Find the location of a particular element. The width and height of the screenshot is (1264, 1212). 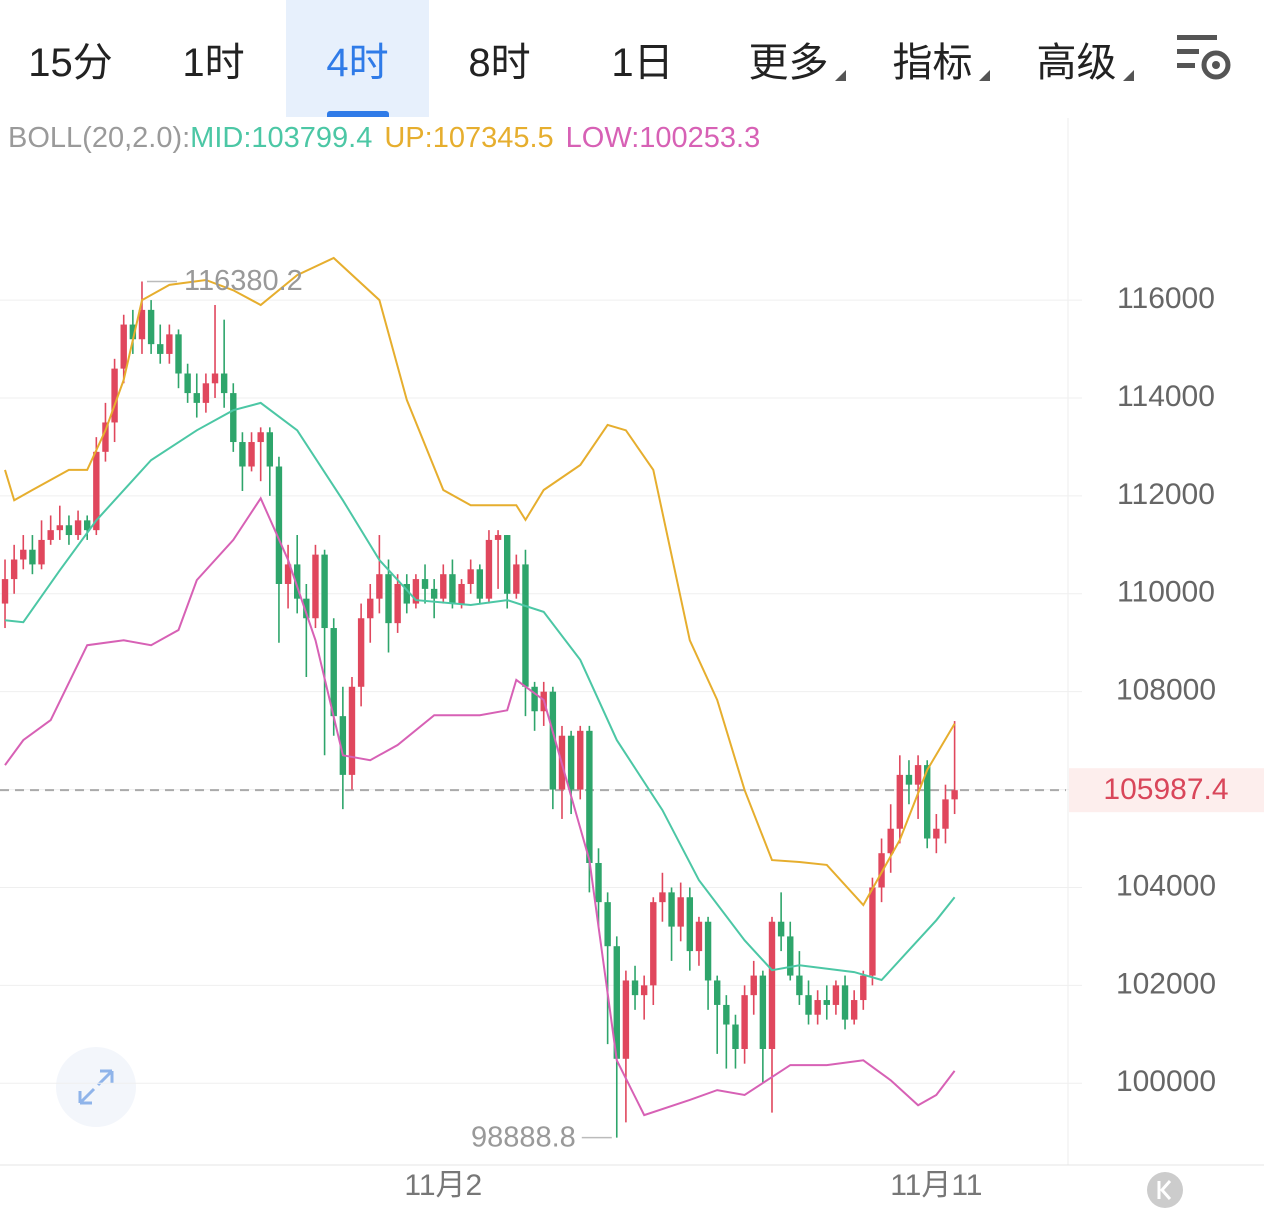

tab: 4时 is located at coordinates (357, 58).